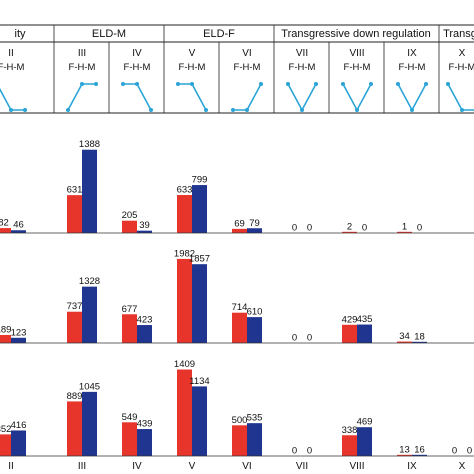 The height and width of the screenshot is (474, 474). Describe the element at coordinates (199, 259) in the screenshot. I see `bar-value-label: 1857` at that location.